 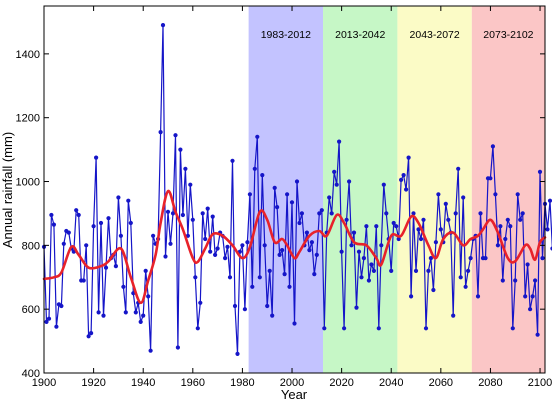 What do you see at coordinates (106, 267) in the screenshot?
I see `rainfall-point-1925` at bounding box center [106, 267].